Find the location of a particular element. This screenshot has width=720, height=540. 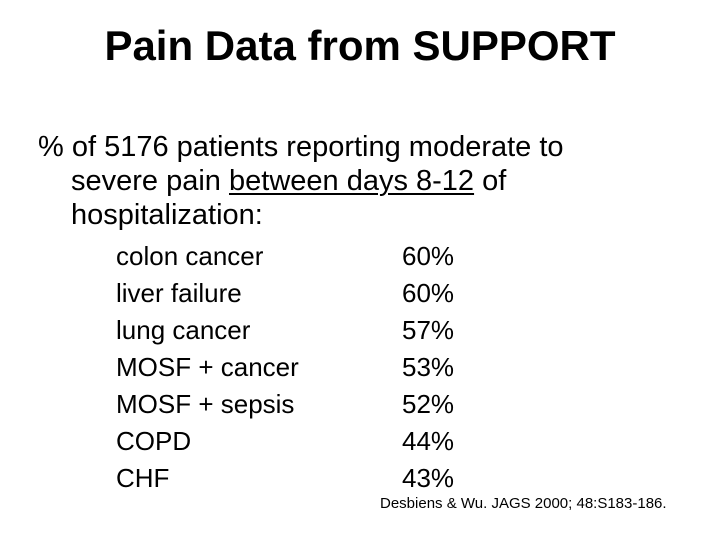

percent-value: 57% is located at coordinates (428, 330).